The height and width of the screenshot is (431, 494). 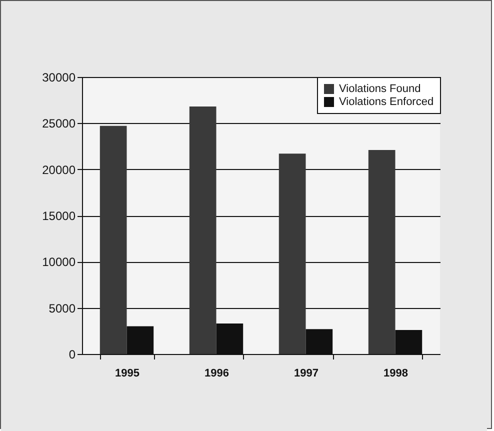 I want to click on y-tick-label: 10000, so click(x=59, y=262).